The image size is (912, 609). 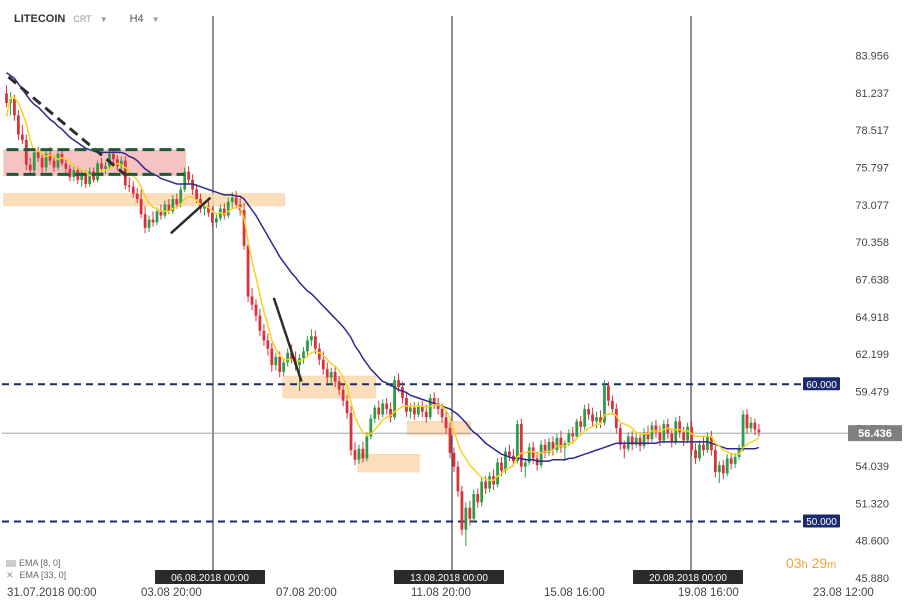 I want to click on ema-icon, so click(x=11, y=563).